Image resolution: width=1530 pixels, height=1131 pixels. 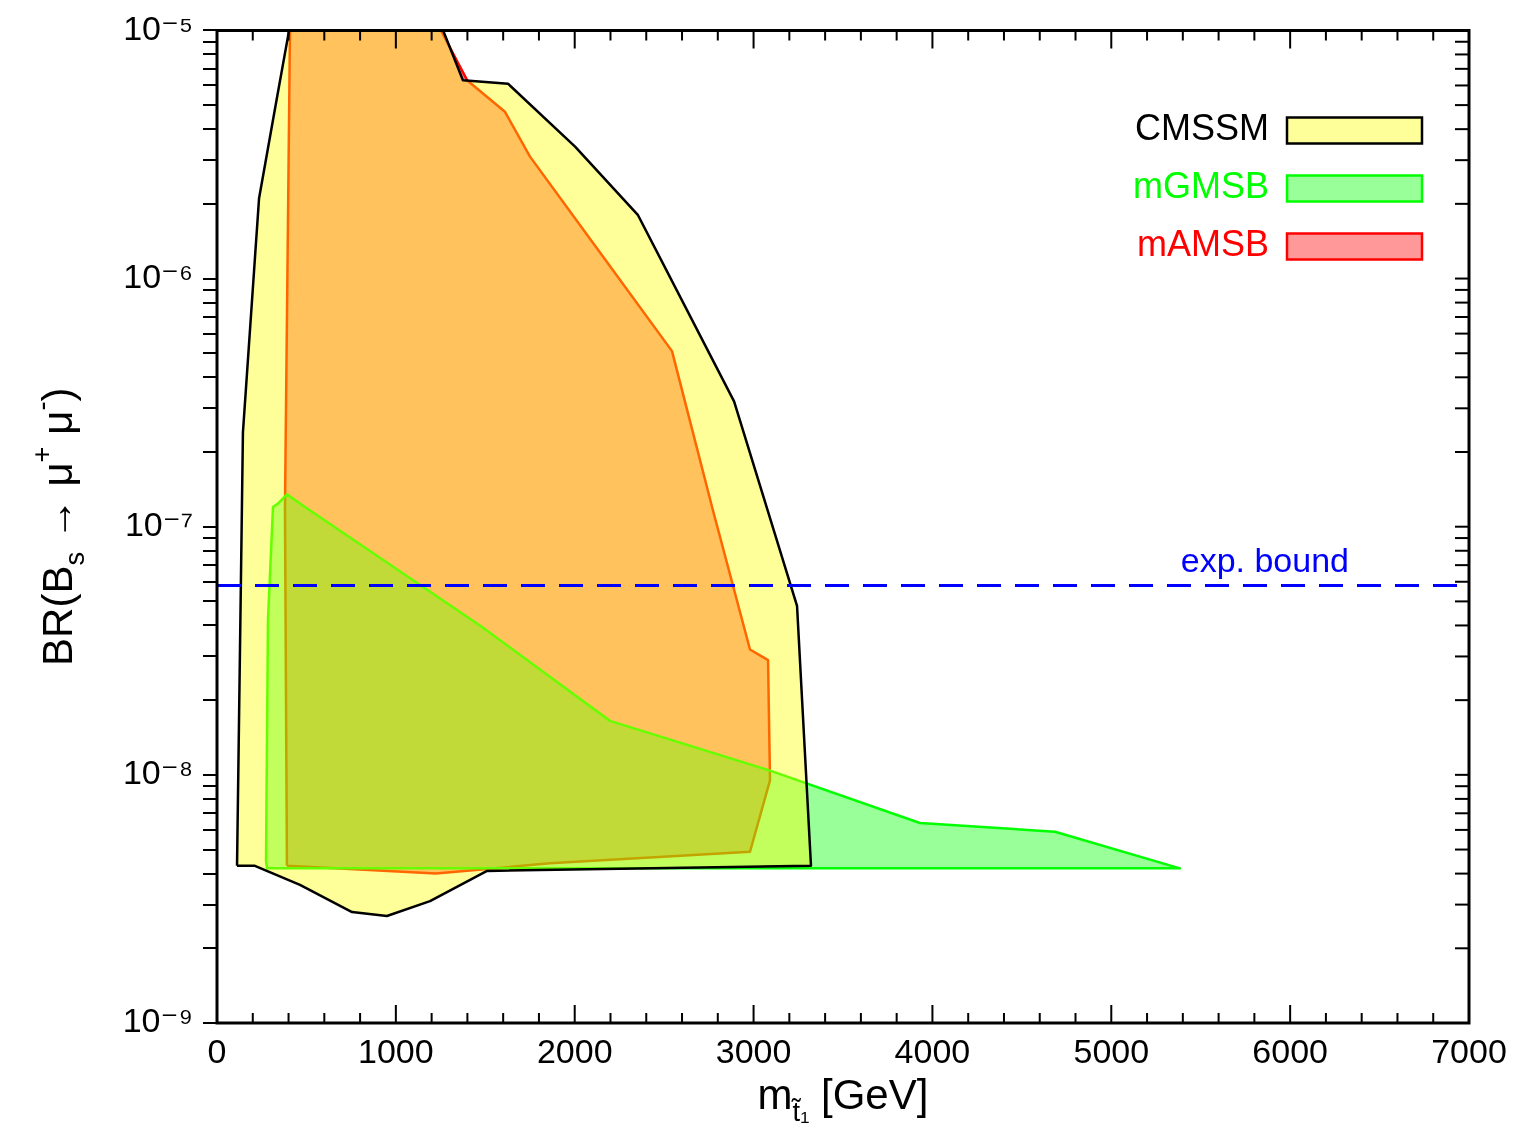 What do you see at coordinates (158, 275) in the screenshot?
I see `y-tick-label: 10⁻⁶` at bounding box center [158, 275].